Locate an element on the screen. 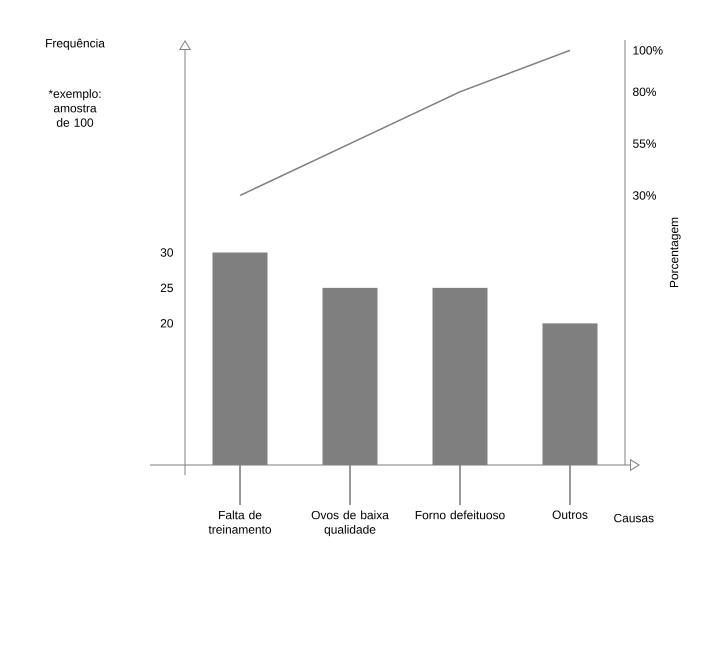 The image size is (727, 653). x-tick-label: Ovos de baixa qualidade is located at coordinates (350, 523).